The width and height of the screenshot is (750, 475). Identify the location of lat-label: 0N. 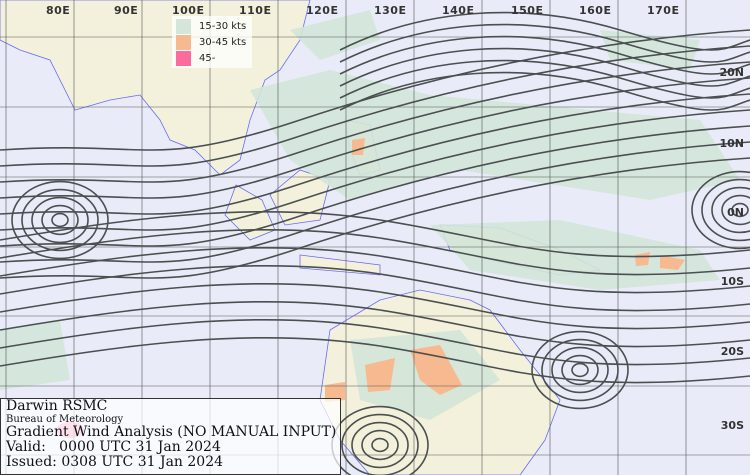
(735, 212).